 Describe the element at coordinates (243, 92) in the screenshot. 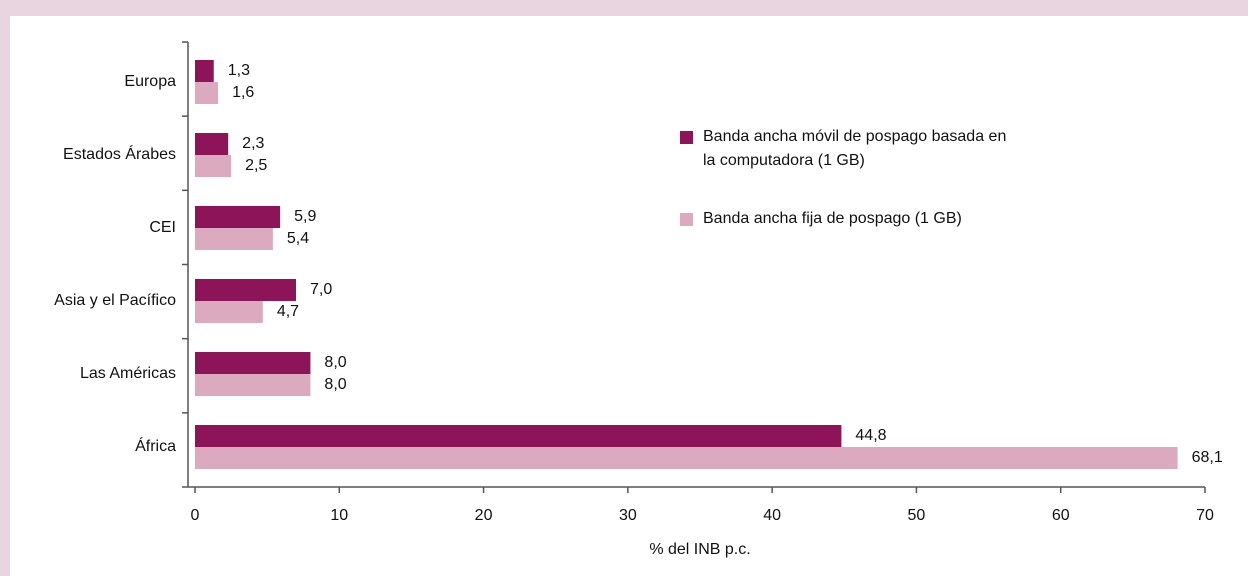

I see `value-label: 1,6` at that location.